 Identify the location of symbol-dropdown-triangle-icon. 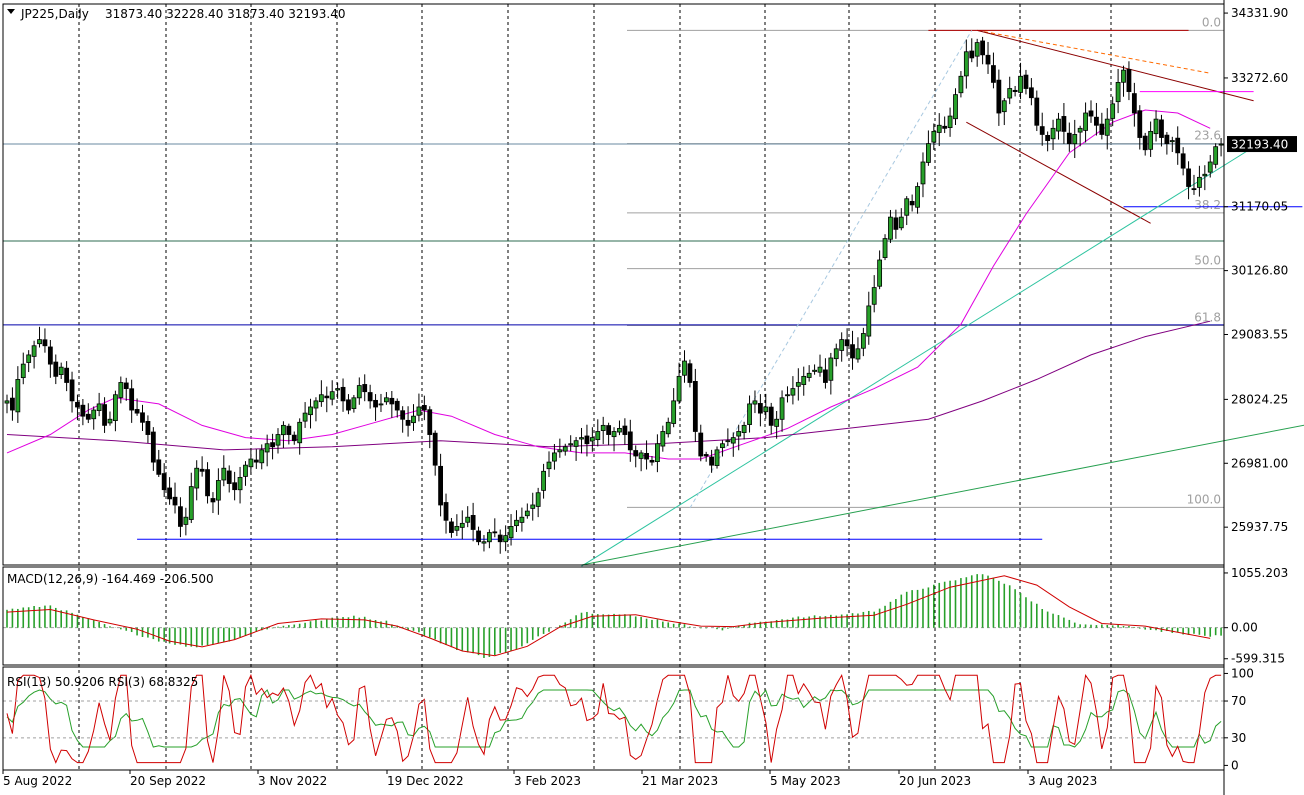
(11, 11).